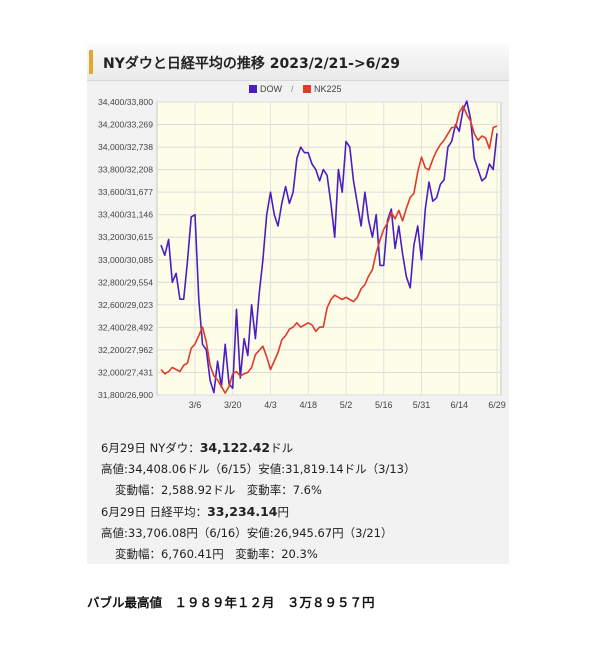  I want to click on y-tick-label: 34,400/33,800, so click(125, 102).